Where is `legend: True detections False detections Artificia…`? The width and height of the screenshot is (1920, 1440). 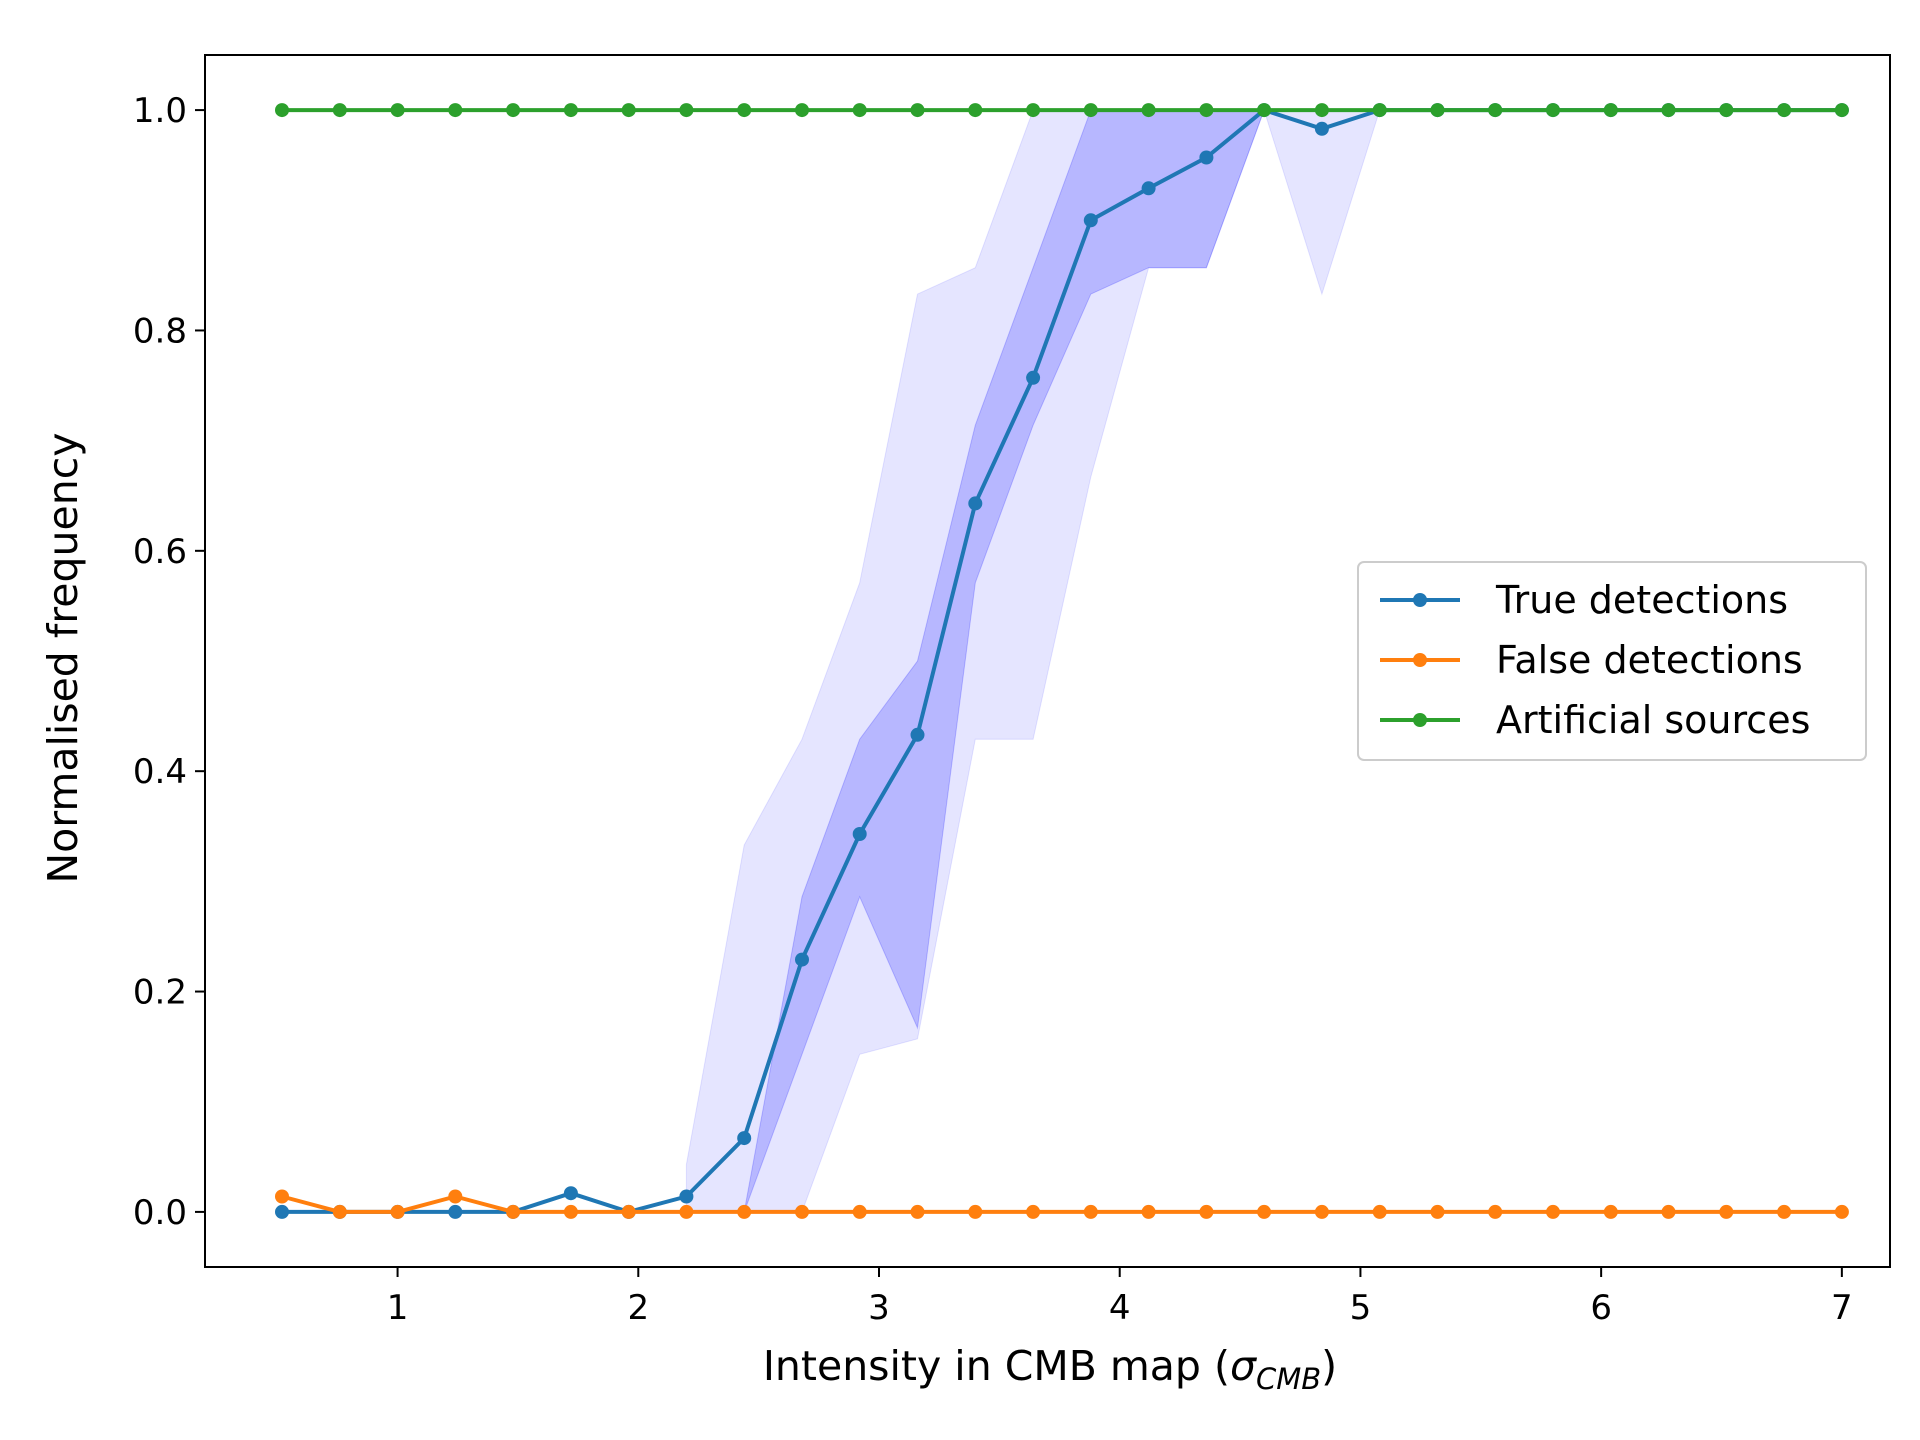
legend: True detections False detections Artificia… is located at coordinates (1612, 661).